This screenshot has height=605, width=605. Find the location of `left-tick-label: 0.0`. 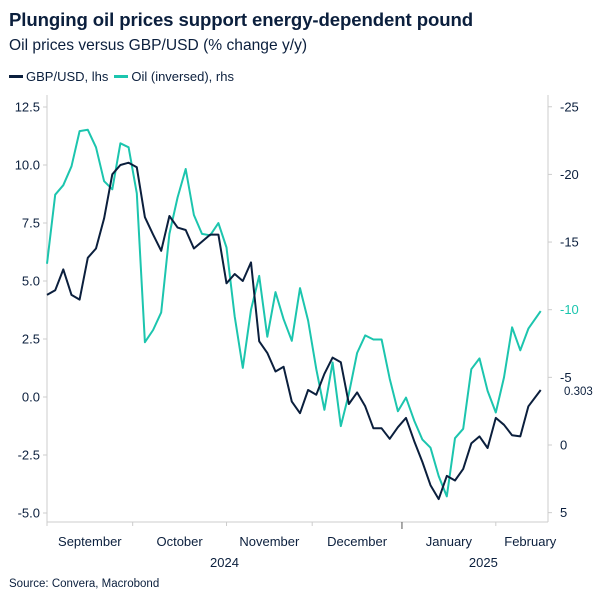

left-tick-label: 0.0 is located at coordinates (31, 397).